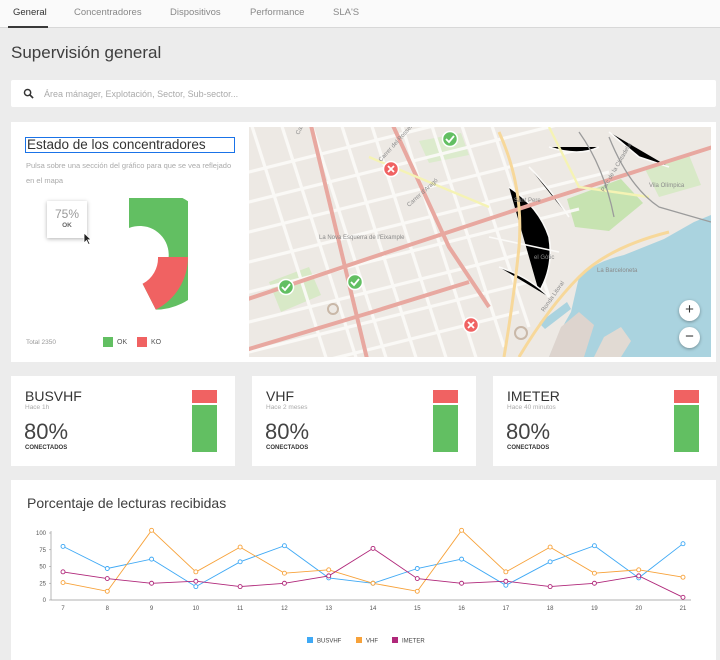 This screenshot has width=720, height=660. Describe the element at coordinates (149, 342) in the screenshot. I see `legend-ko: KO` at that location.